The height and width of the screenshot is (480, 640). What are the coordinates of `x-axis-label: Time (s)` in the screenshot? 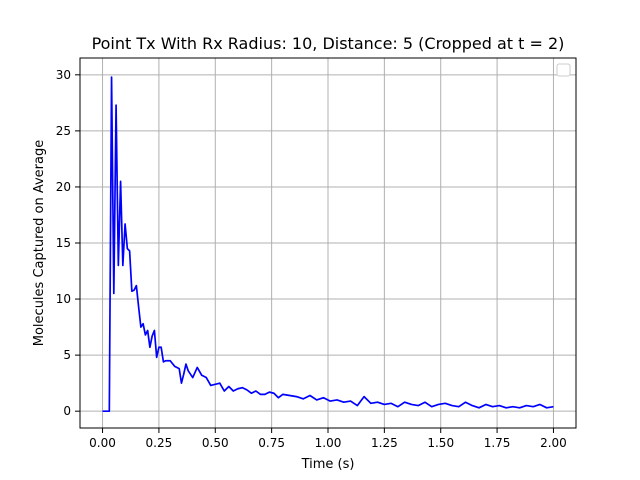 It's located at (328, 464).